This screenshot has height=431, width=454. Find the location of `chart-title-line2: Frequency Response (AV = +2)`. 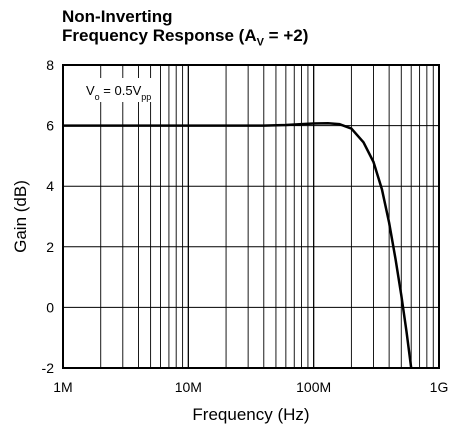

chart-title-line2: Frequency Response (AV = +2) is located at coordinates (185, 39).